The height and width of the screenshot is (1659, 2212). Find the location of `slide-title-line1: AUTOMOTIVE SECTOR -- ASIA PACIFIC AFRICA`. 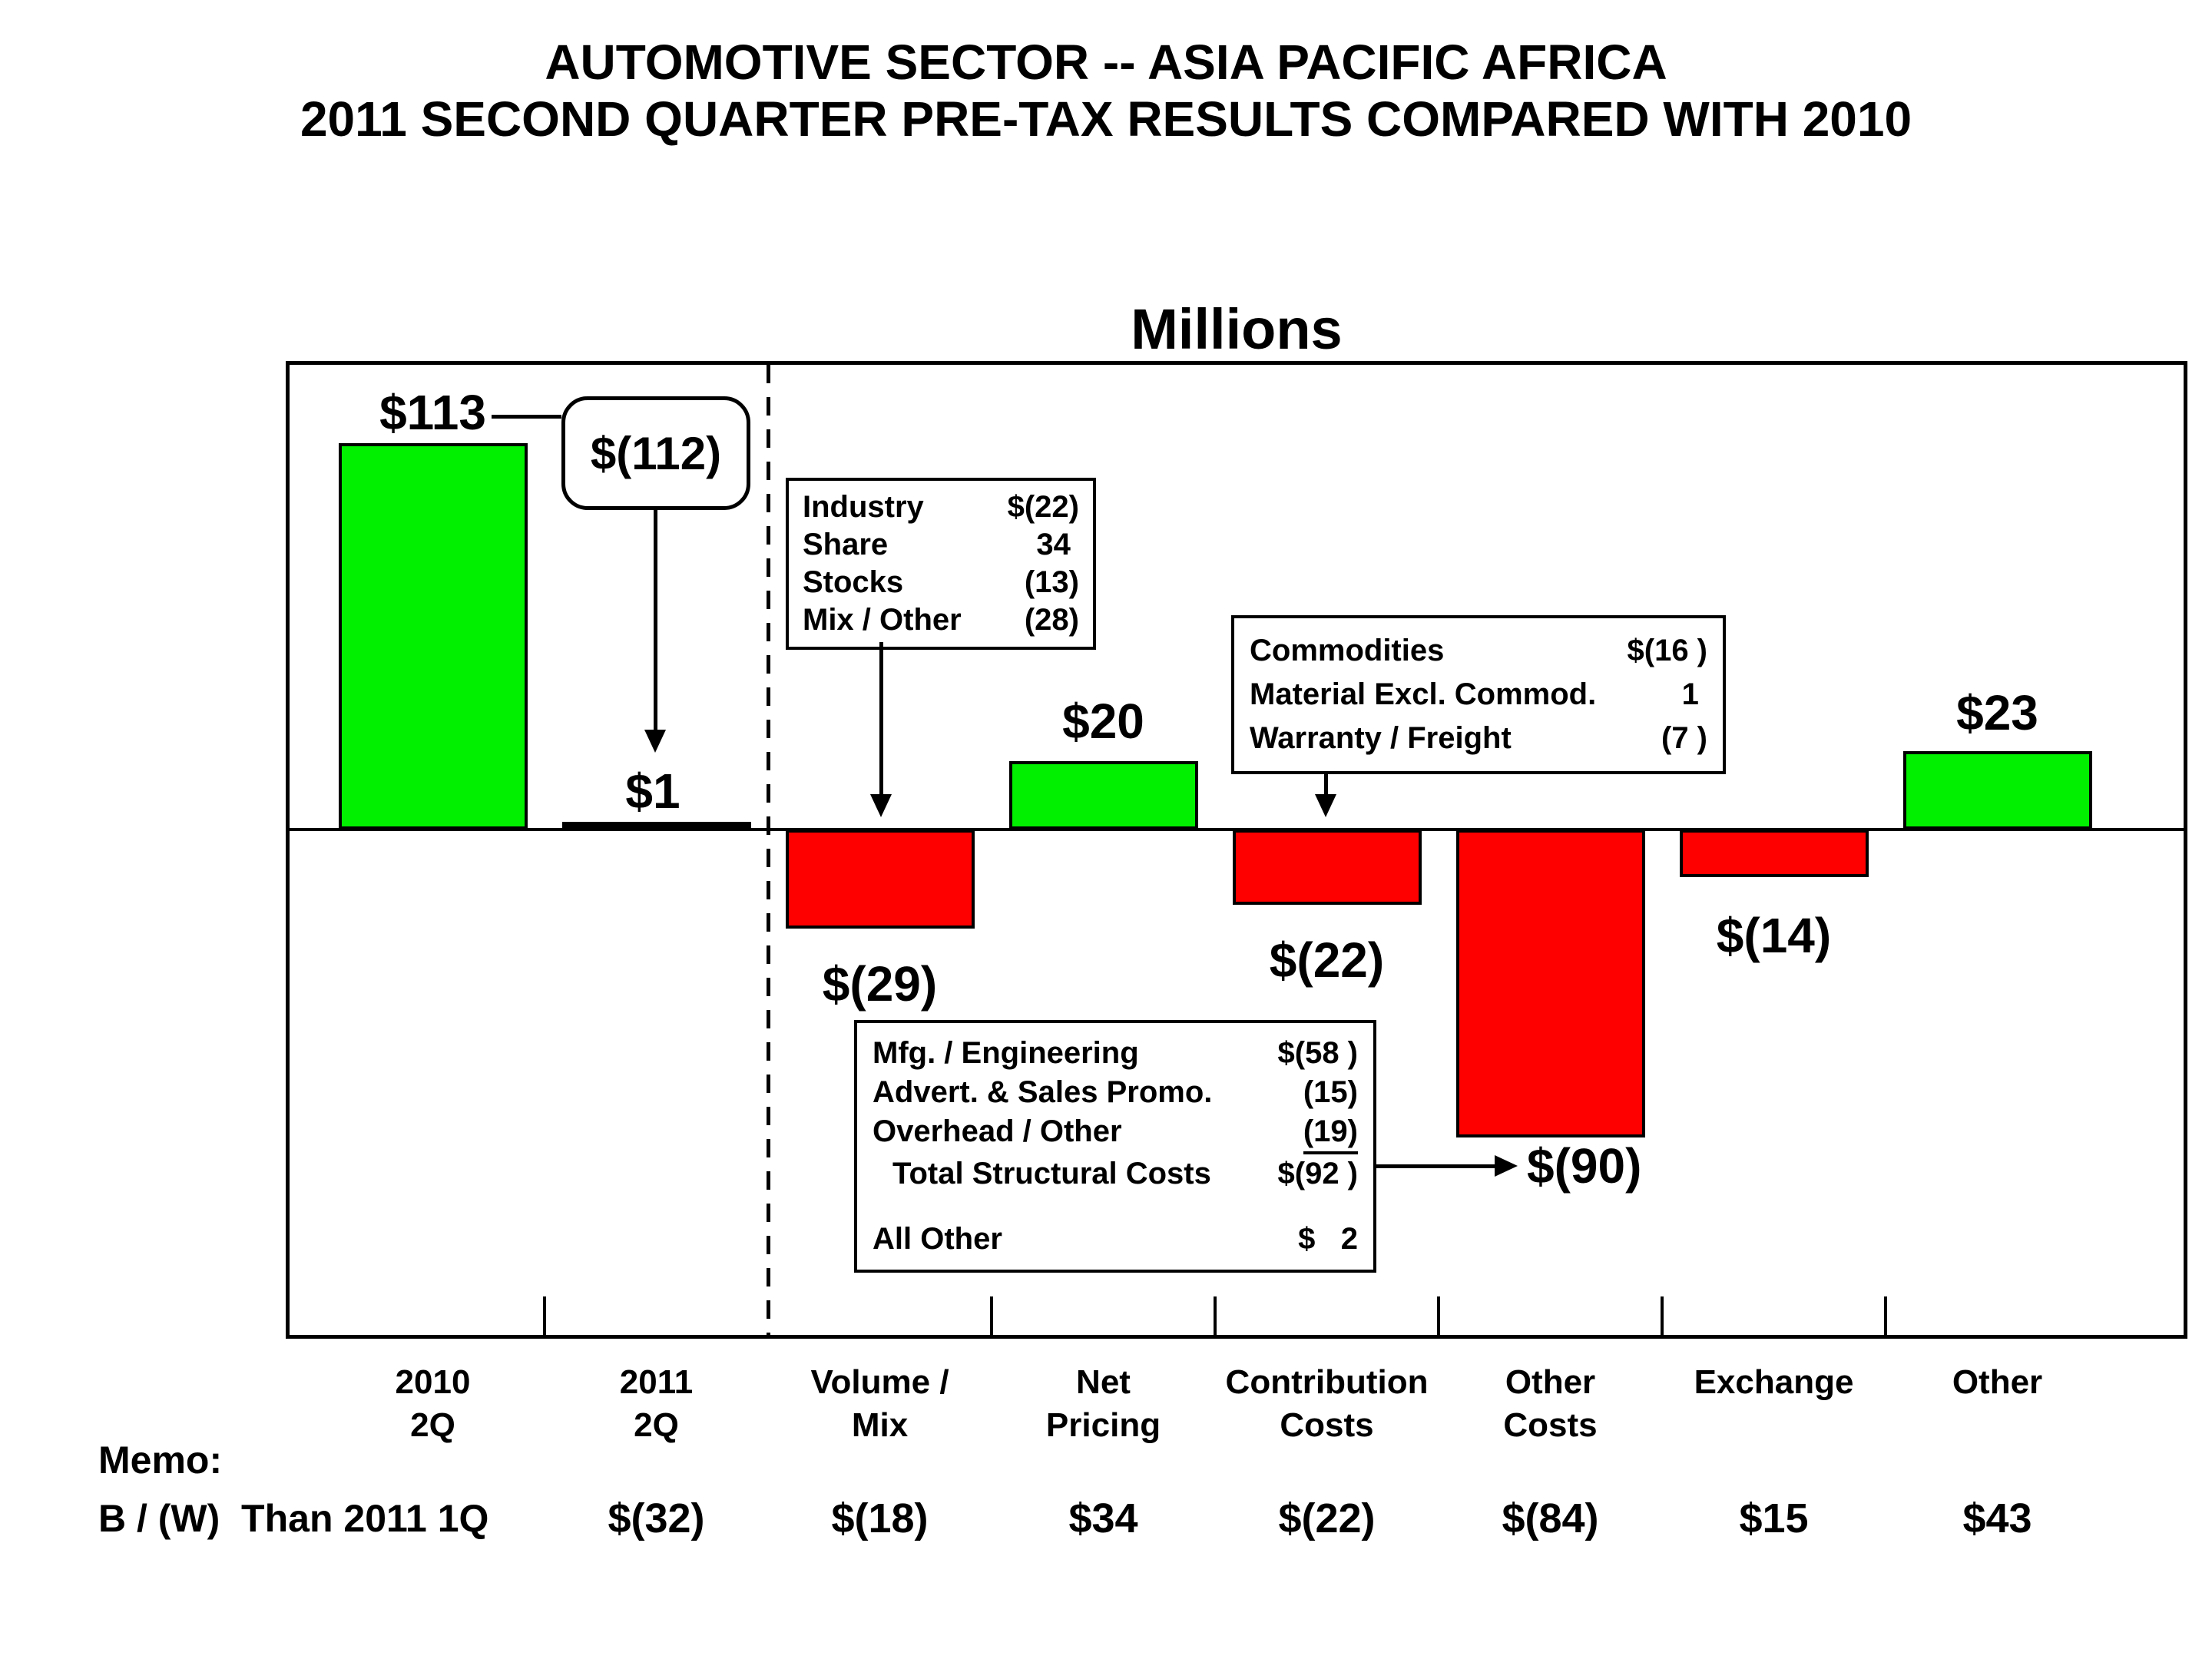

slide-title-line1: AUTOMOTIVE SECTOR -- ASIA PACIFIC AFRICA is located at coordinates (1106, 63).